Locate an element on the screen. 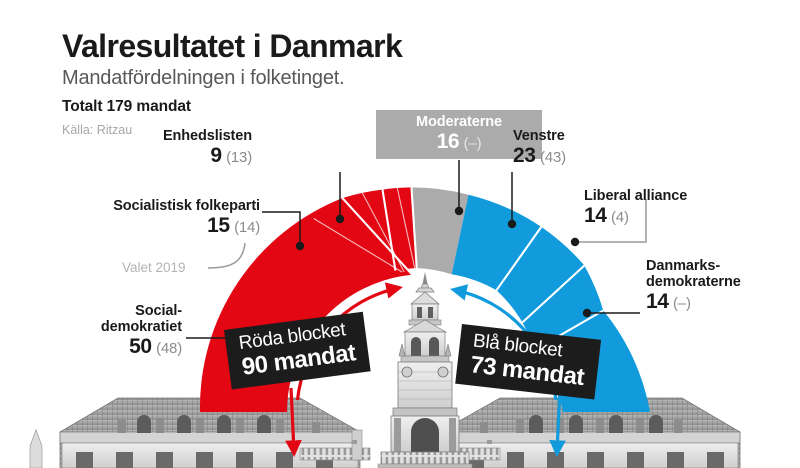  red-bloc-arrow-down is located at coordinates (293, 422).